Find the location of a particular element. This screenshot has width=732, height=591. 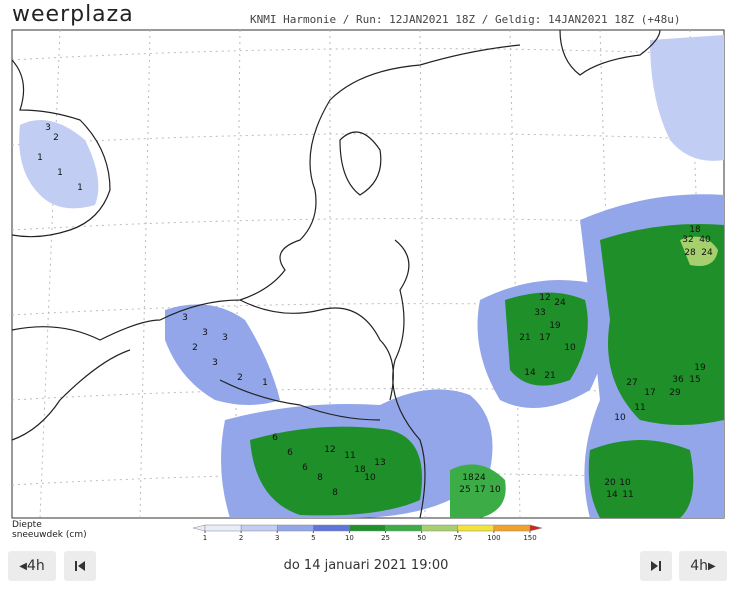

snow-depth-label: 33 is located at coordinates (539, 313).